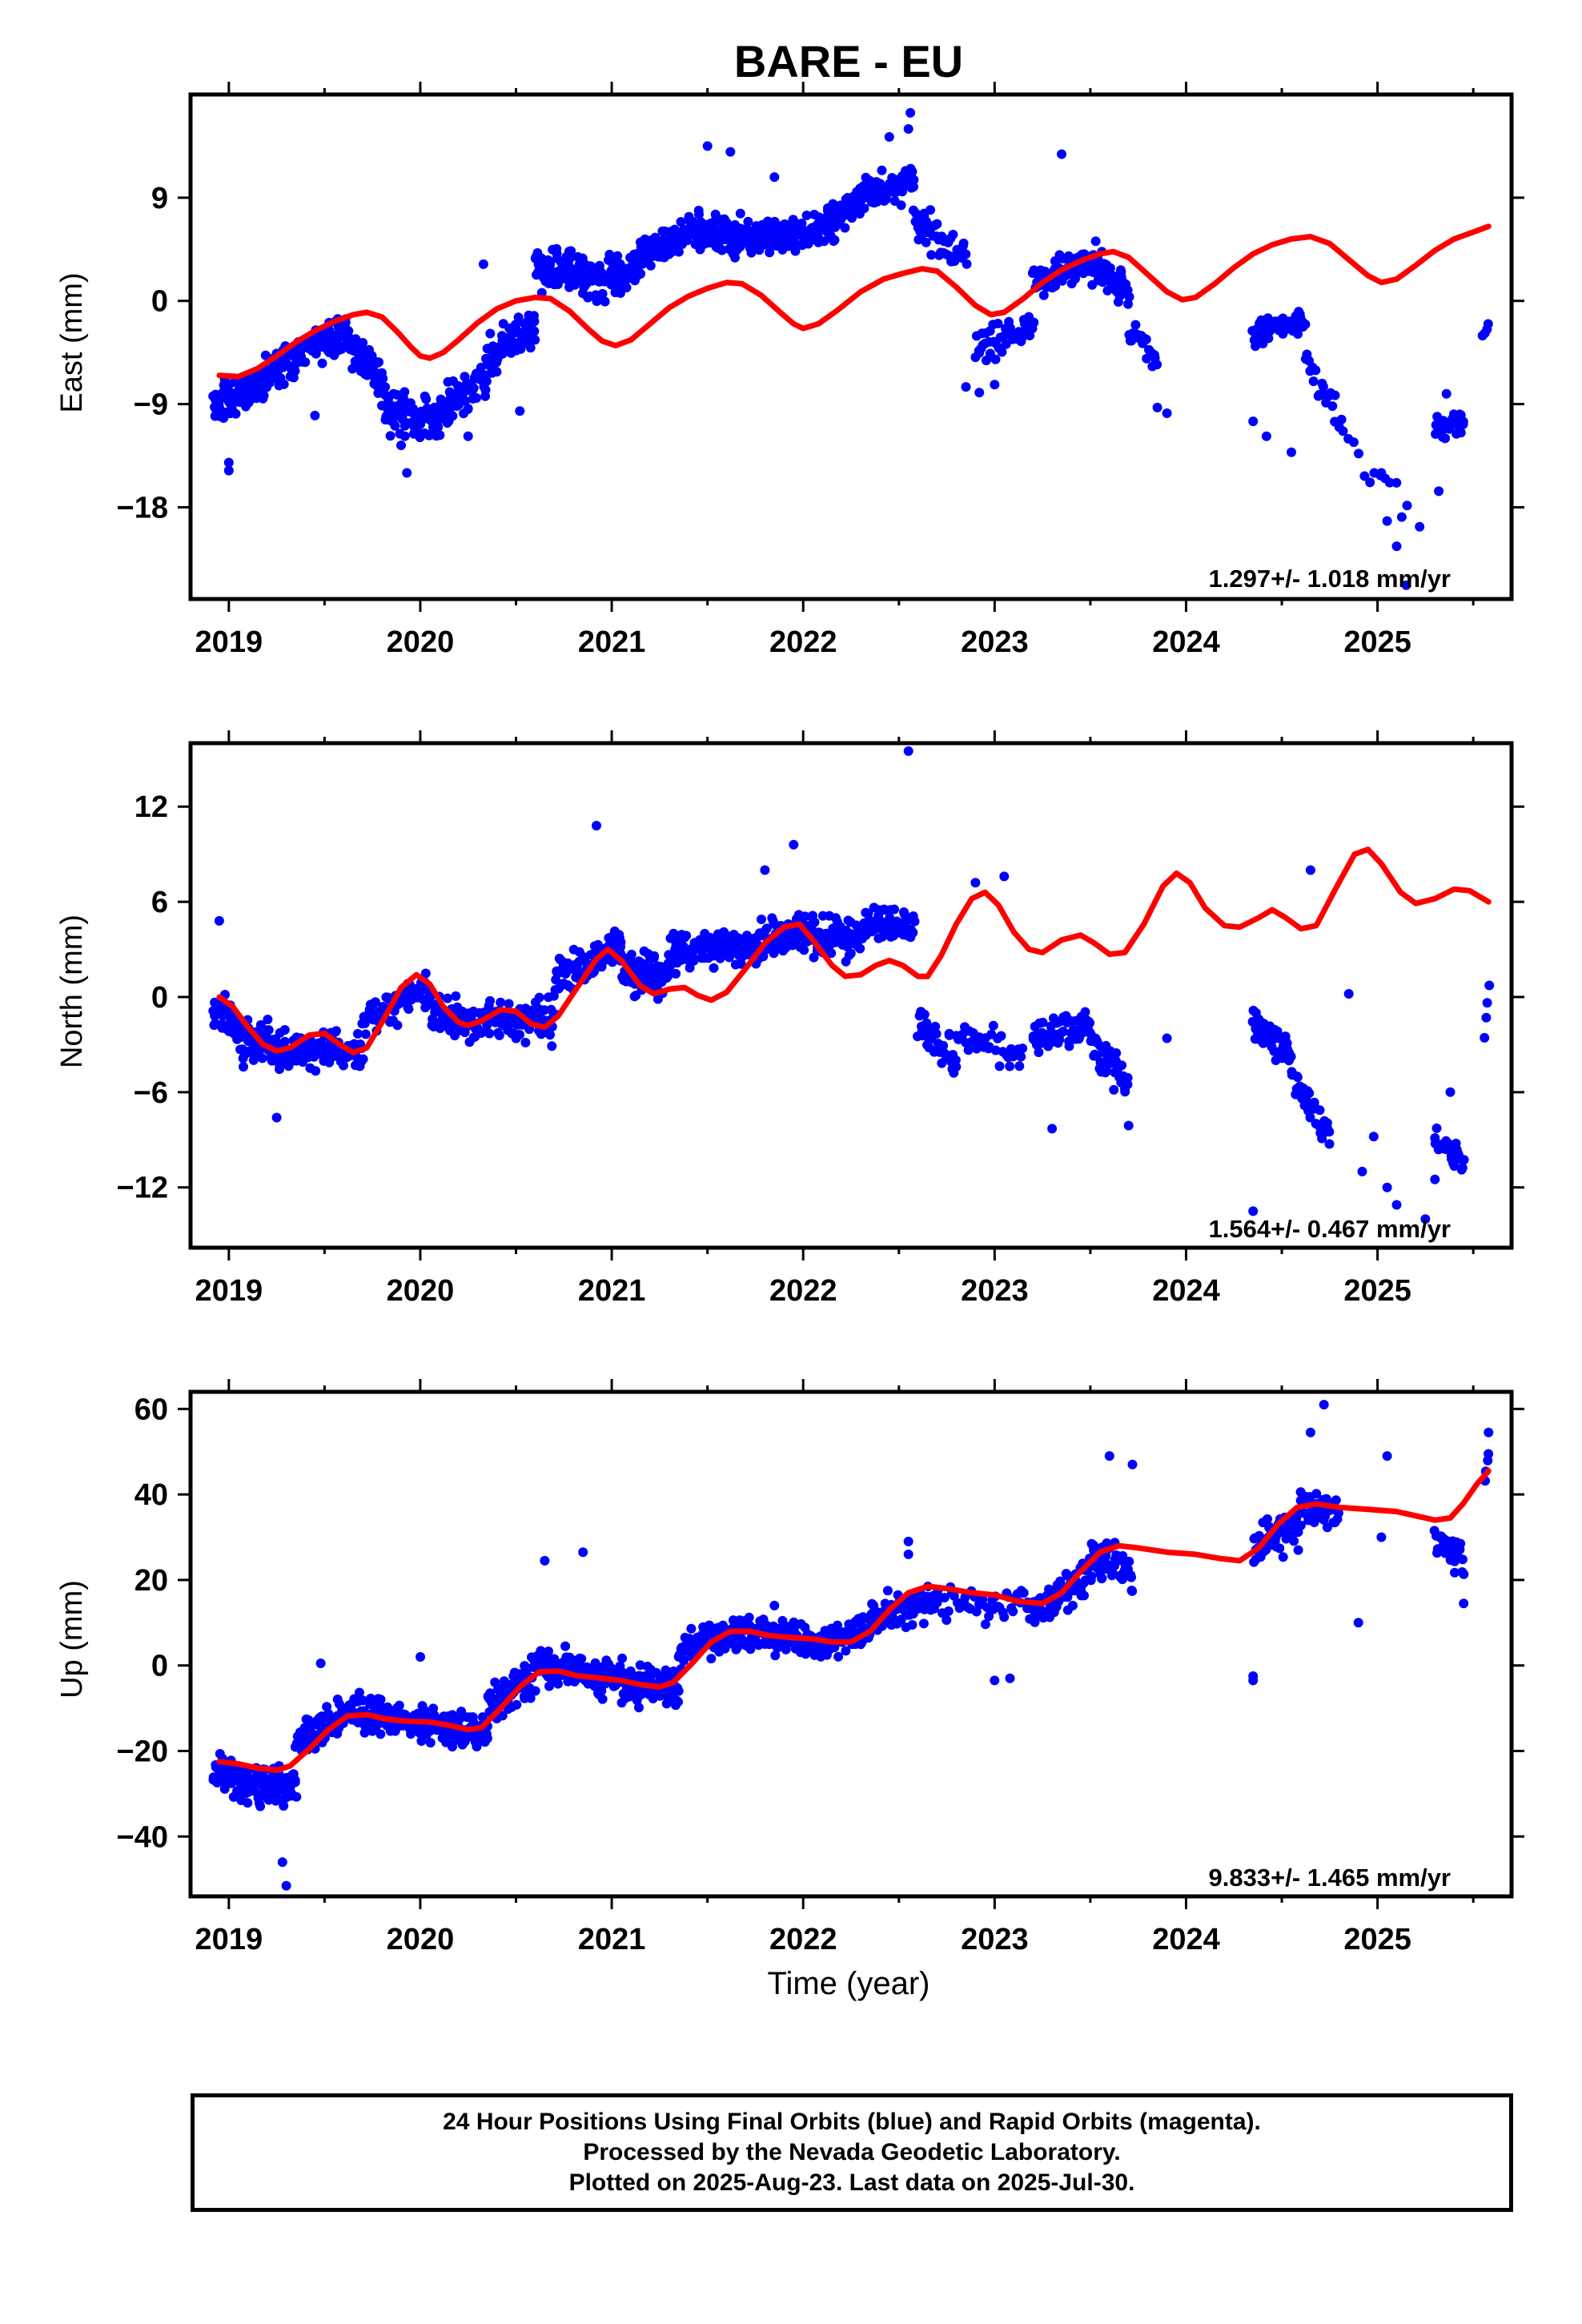 The image size is (1582, 2324). What do you see at coordinates (612, 1291) in the screenshot?
I see `north-x-tick-label: 2021` at bounding box center [612, 1291].